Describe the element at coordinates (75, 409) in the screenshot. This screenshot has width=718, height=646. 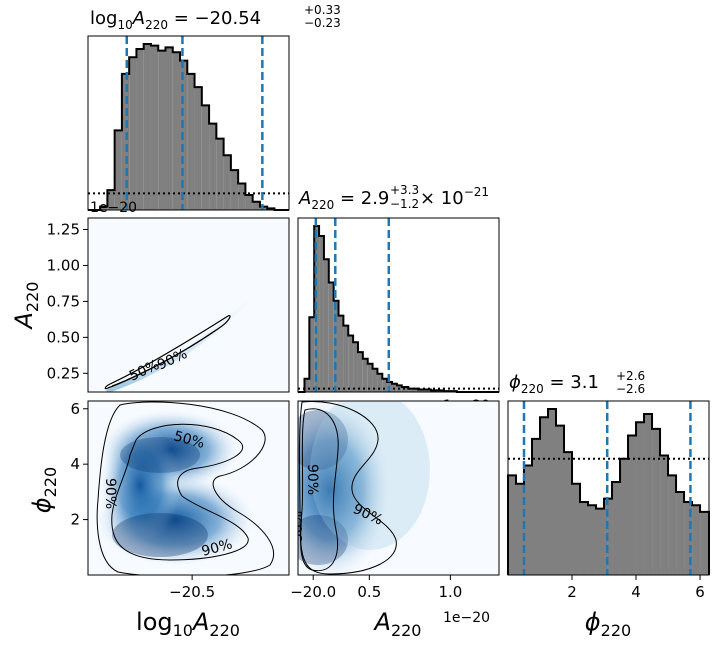
I see `y-tick-label: 6` at that location.